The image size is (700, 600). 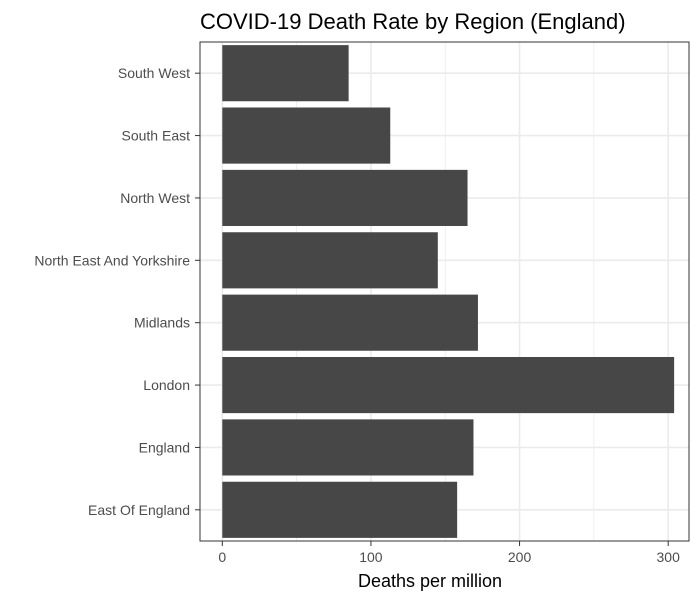 I want to click on y-tick-label: South West, so click(x=154, y=73).